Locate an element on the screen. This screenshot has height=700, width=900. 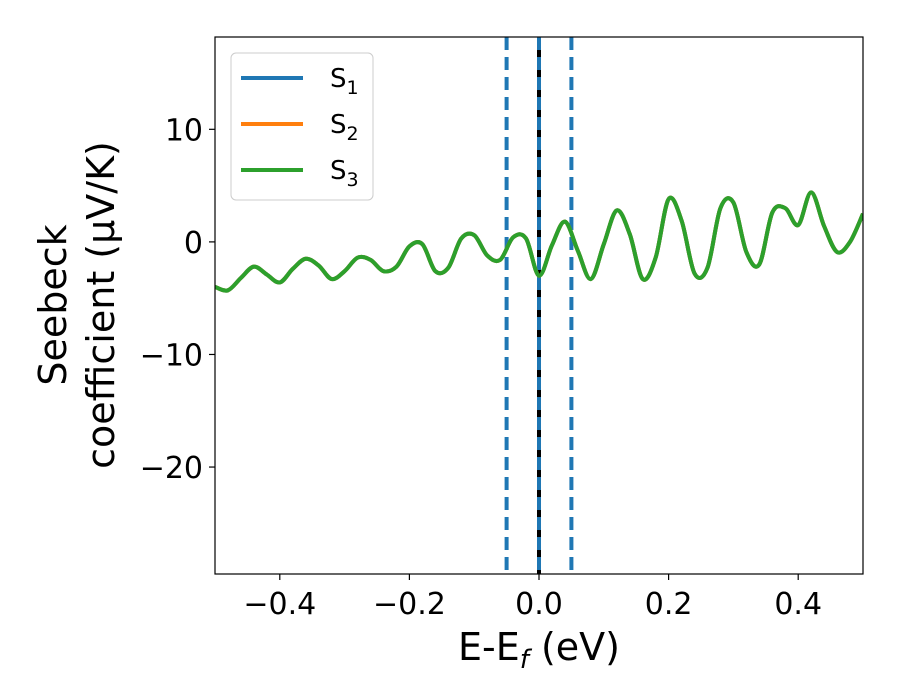
x-axis-label: E-Ef (eV) is located at coordinates (539, 650).